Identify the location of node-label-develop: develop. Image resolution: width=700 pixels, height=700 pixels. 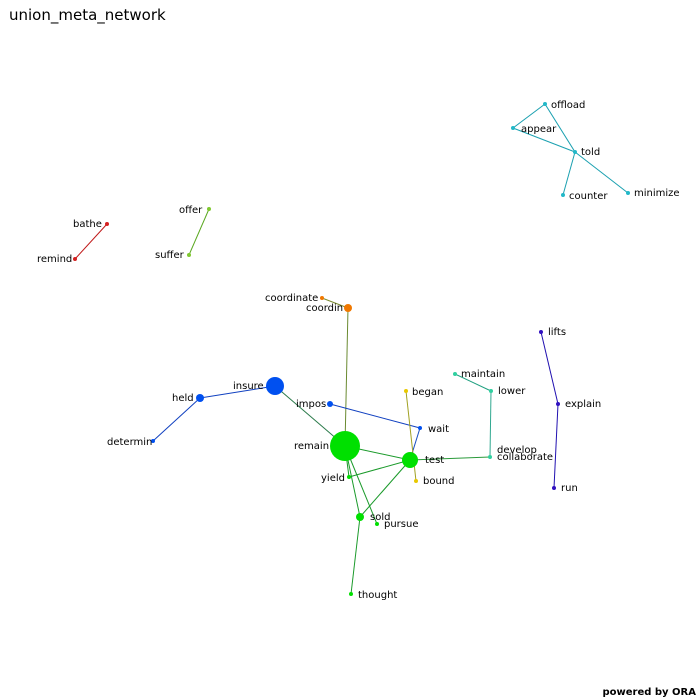
(517, 450).